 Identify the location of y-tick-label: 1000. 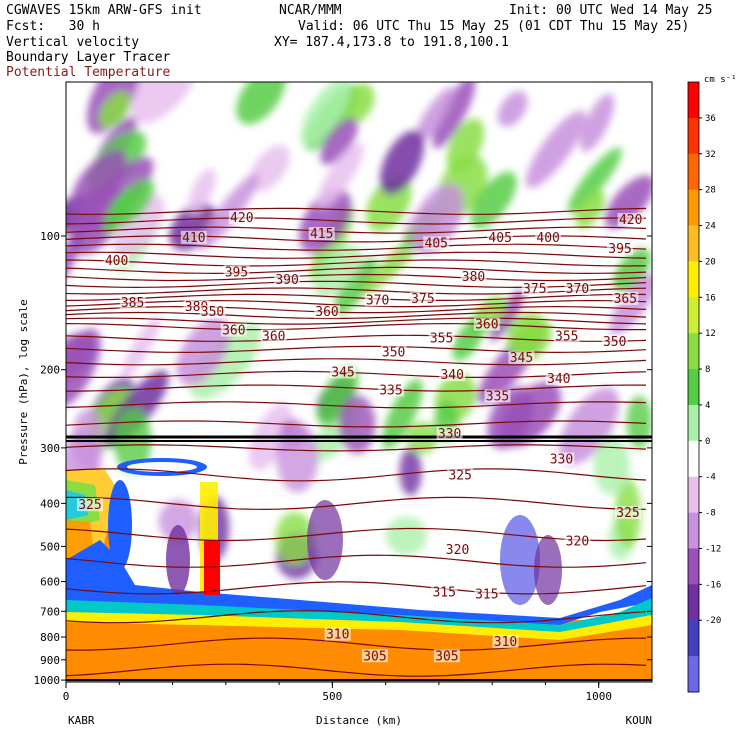
(47, 680).